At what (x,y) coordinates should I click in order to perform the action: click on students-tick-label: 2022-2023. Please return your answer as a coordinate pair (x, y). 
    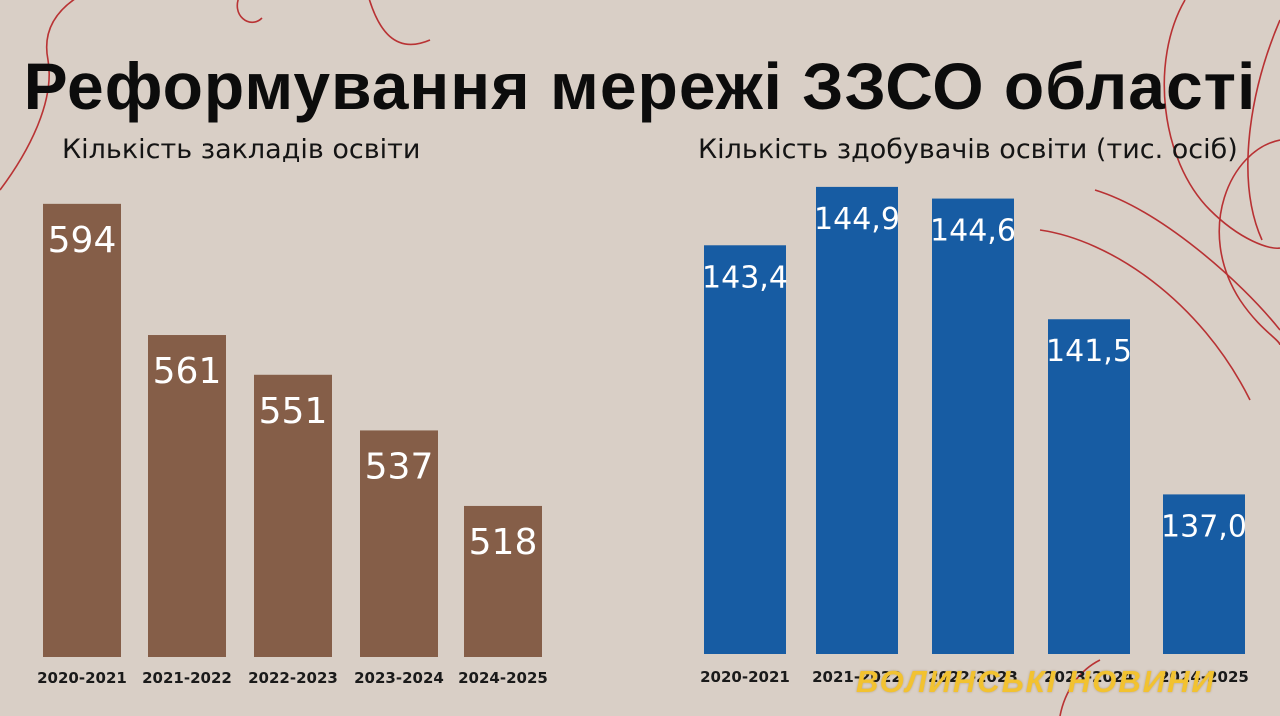
    Looking at the image, I should click on (973, 677).